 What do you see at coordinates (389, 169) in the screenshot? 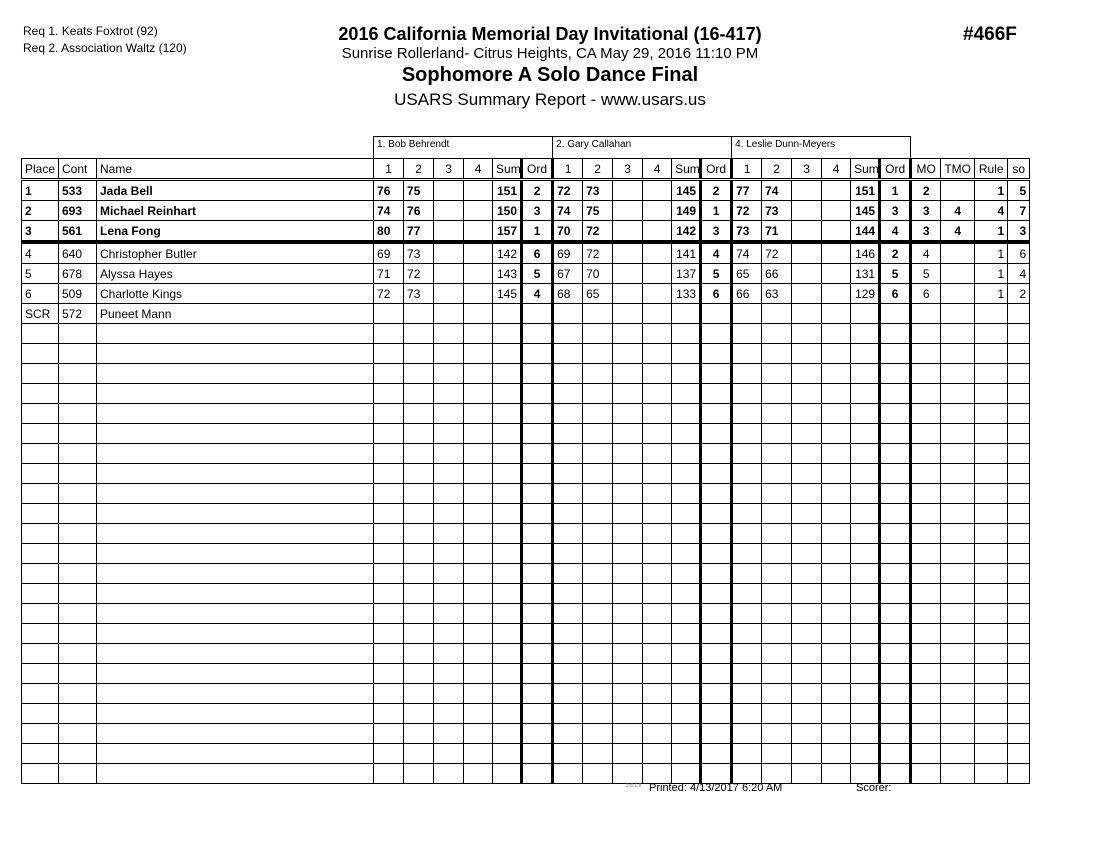
I see `header-score: 1` at bounding box center [389, 169].